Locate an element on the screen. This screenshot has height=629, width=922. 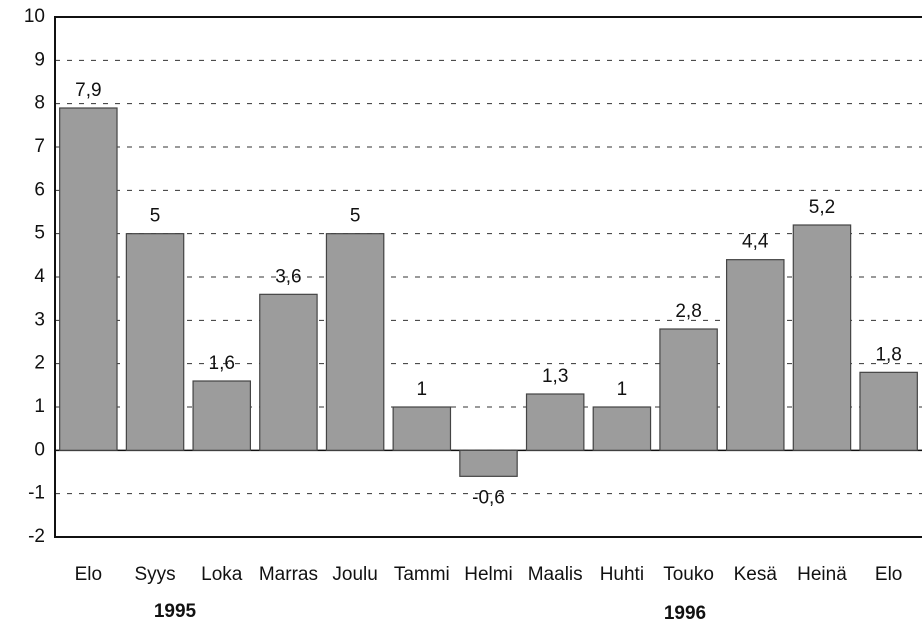
y-tick-label: 2 is located at coordinates (39, 363).